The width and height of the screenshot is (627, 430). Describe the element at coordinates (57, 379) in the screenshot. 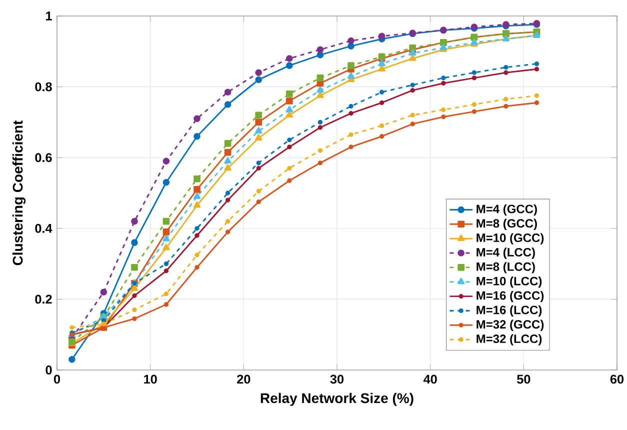

I see `x-tick-label: 0` at that location.